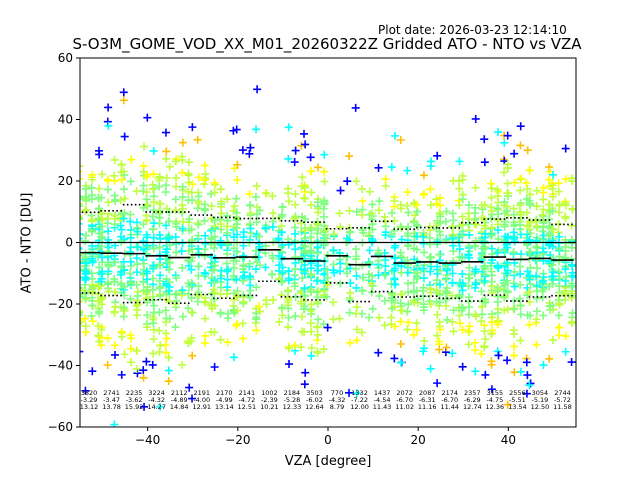  Describe the element at coordinates (314, 393) in the screenshot. I see `bin-label-counts: 3503` at that location.